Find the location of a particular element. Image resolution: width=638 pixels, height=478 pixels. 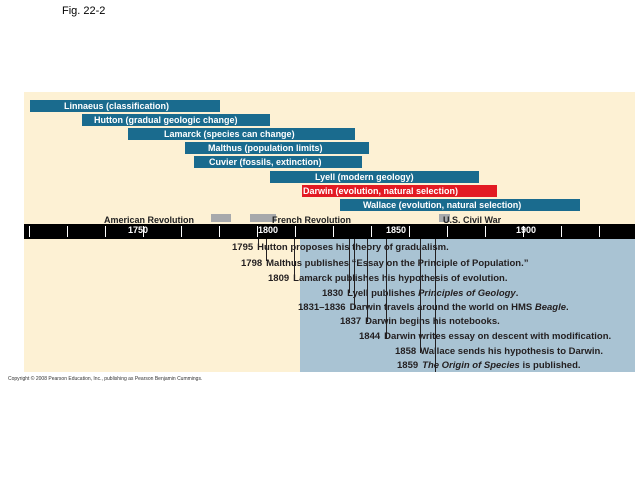

scientist-bar-malthus: Malthus (population limits) is located at coordinates (277, 148).